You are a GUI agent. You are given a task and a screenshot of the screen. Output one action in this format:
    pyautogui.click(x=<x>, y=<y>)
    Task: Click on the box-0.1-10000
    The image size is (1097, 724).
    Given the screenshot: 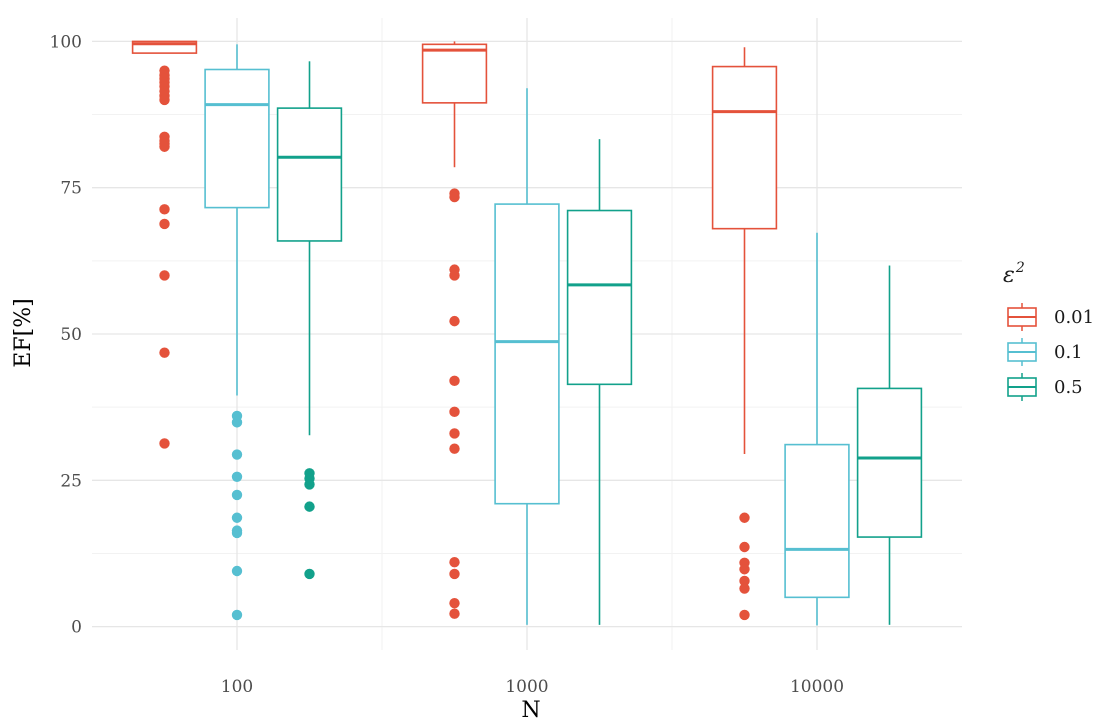 What is the action you would take?
    pyautogui.click(x=817, y=429)
    